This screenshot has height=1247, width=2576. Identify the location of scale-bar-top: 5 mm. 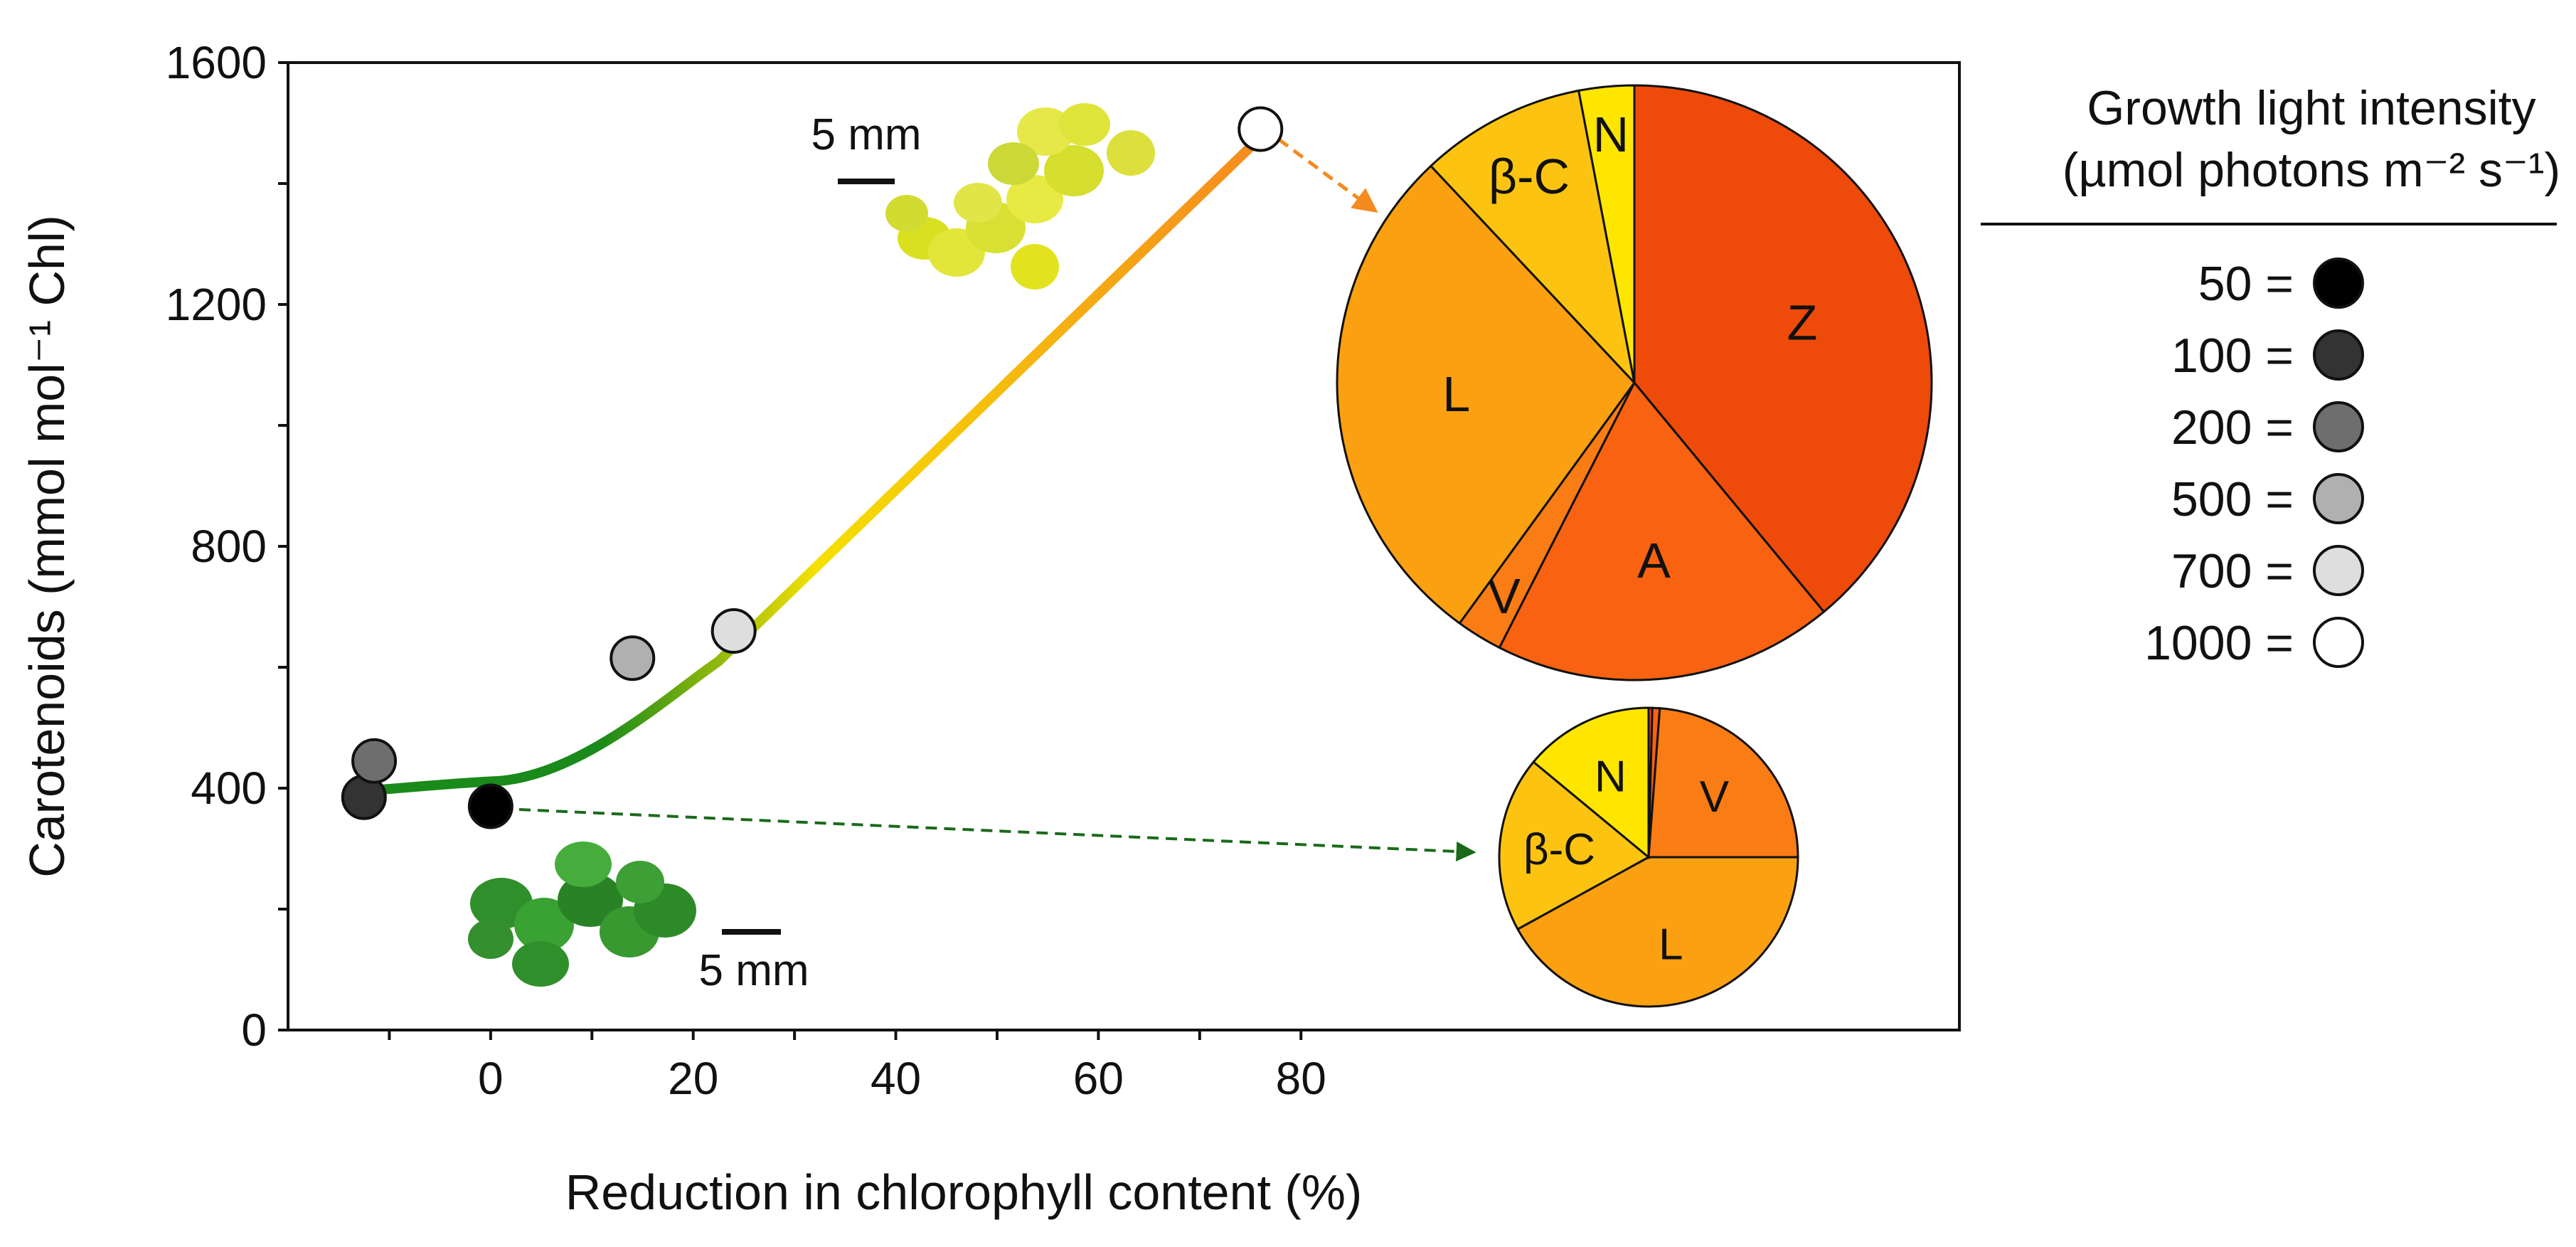
(866, 147).